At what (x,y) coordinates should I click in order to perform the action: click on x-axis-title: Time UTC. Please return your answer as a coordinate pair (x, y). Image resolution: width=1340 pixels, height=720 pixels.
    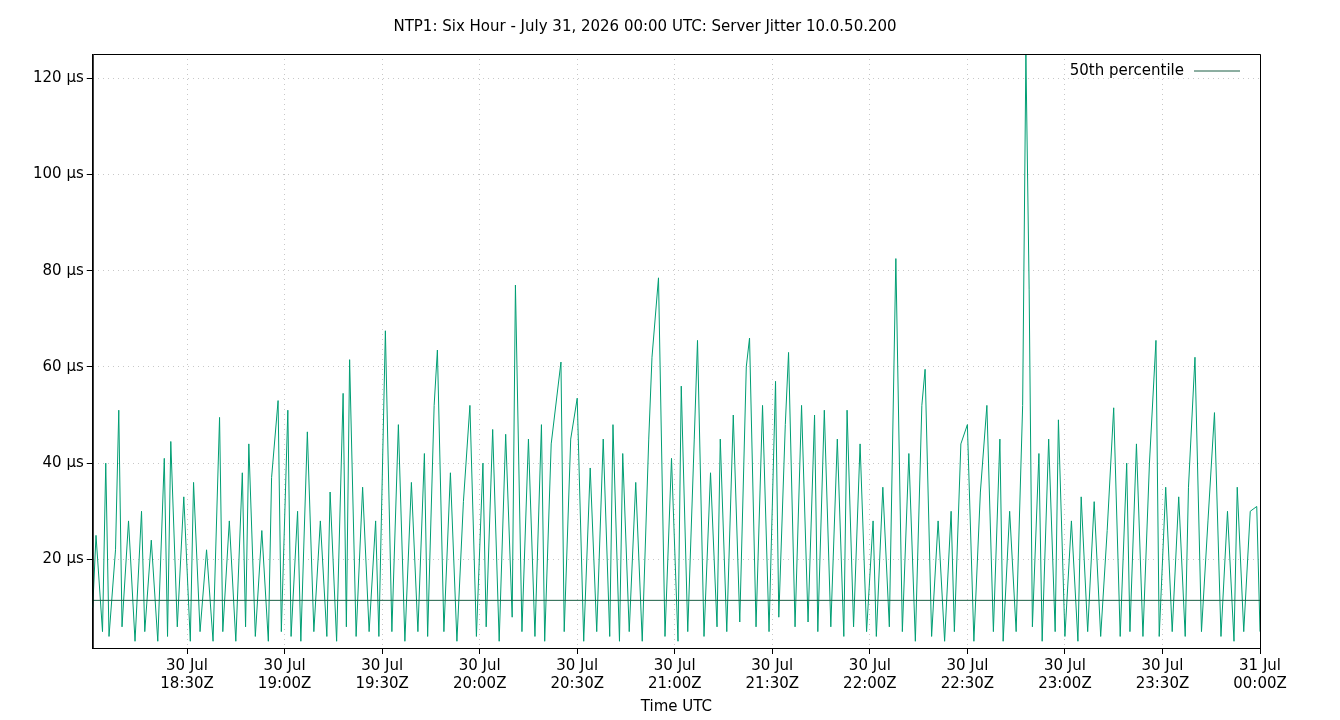
    Looking at the image, I should click on (675, 705).